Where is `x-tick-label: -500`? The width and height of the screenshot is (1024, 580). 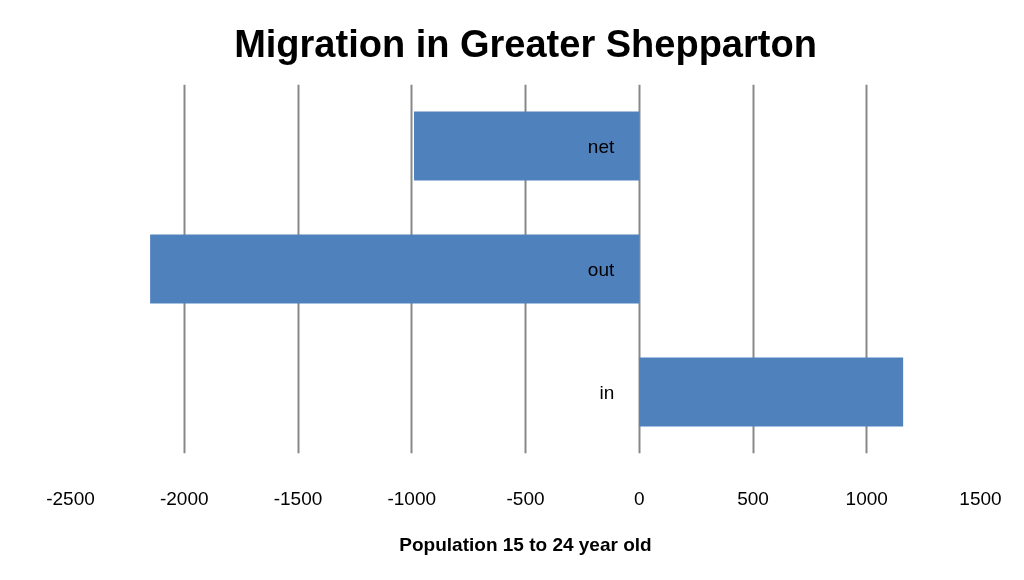
x-tick-label: -500 is located at coordinates (525, 498).